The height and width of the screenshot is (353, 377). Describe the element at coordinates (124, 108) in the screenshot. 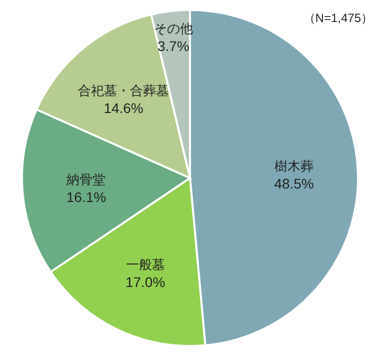

I see `data-label: 14.6%` at that location.